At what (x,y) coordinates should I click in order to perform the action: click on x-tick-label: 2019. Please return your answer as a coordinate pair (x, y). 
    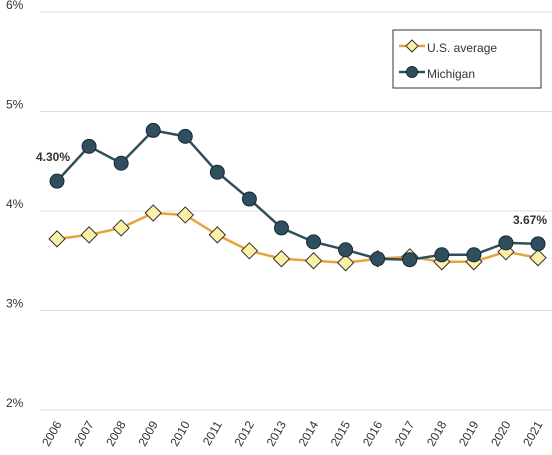
    Looking at the image, I should click on (469, 433).